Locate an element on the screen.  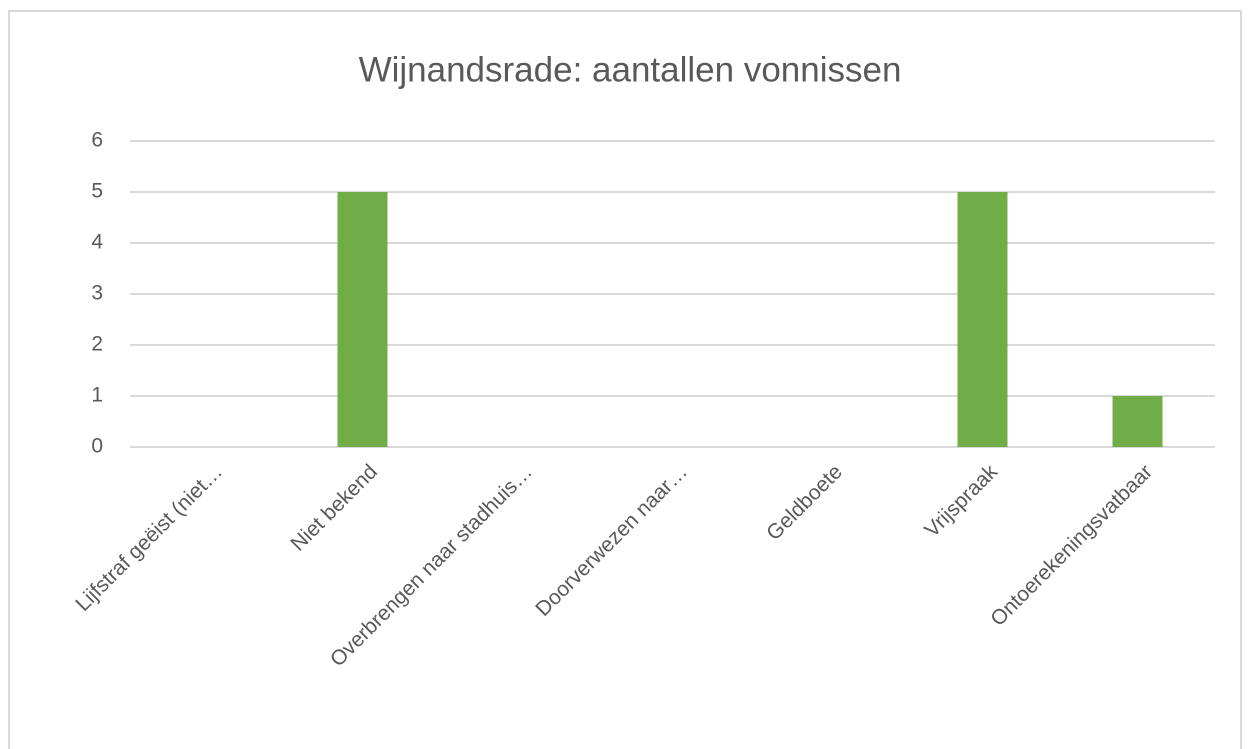
y-tick-label: 5 is located at coordinates (97, 191).